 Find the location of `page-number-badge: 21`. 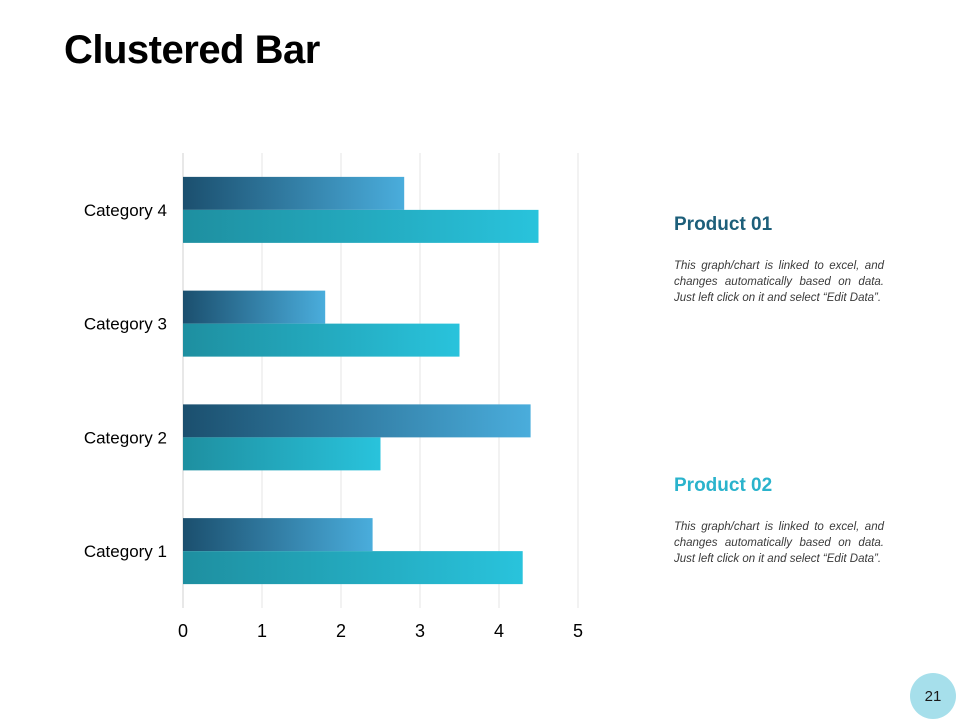

page-number-badge: 21 is located at coordinates (933, 696).